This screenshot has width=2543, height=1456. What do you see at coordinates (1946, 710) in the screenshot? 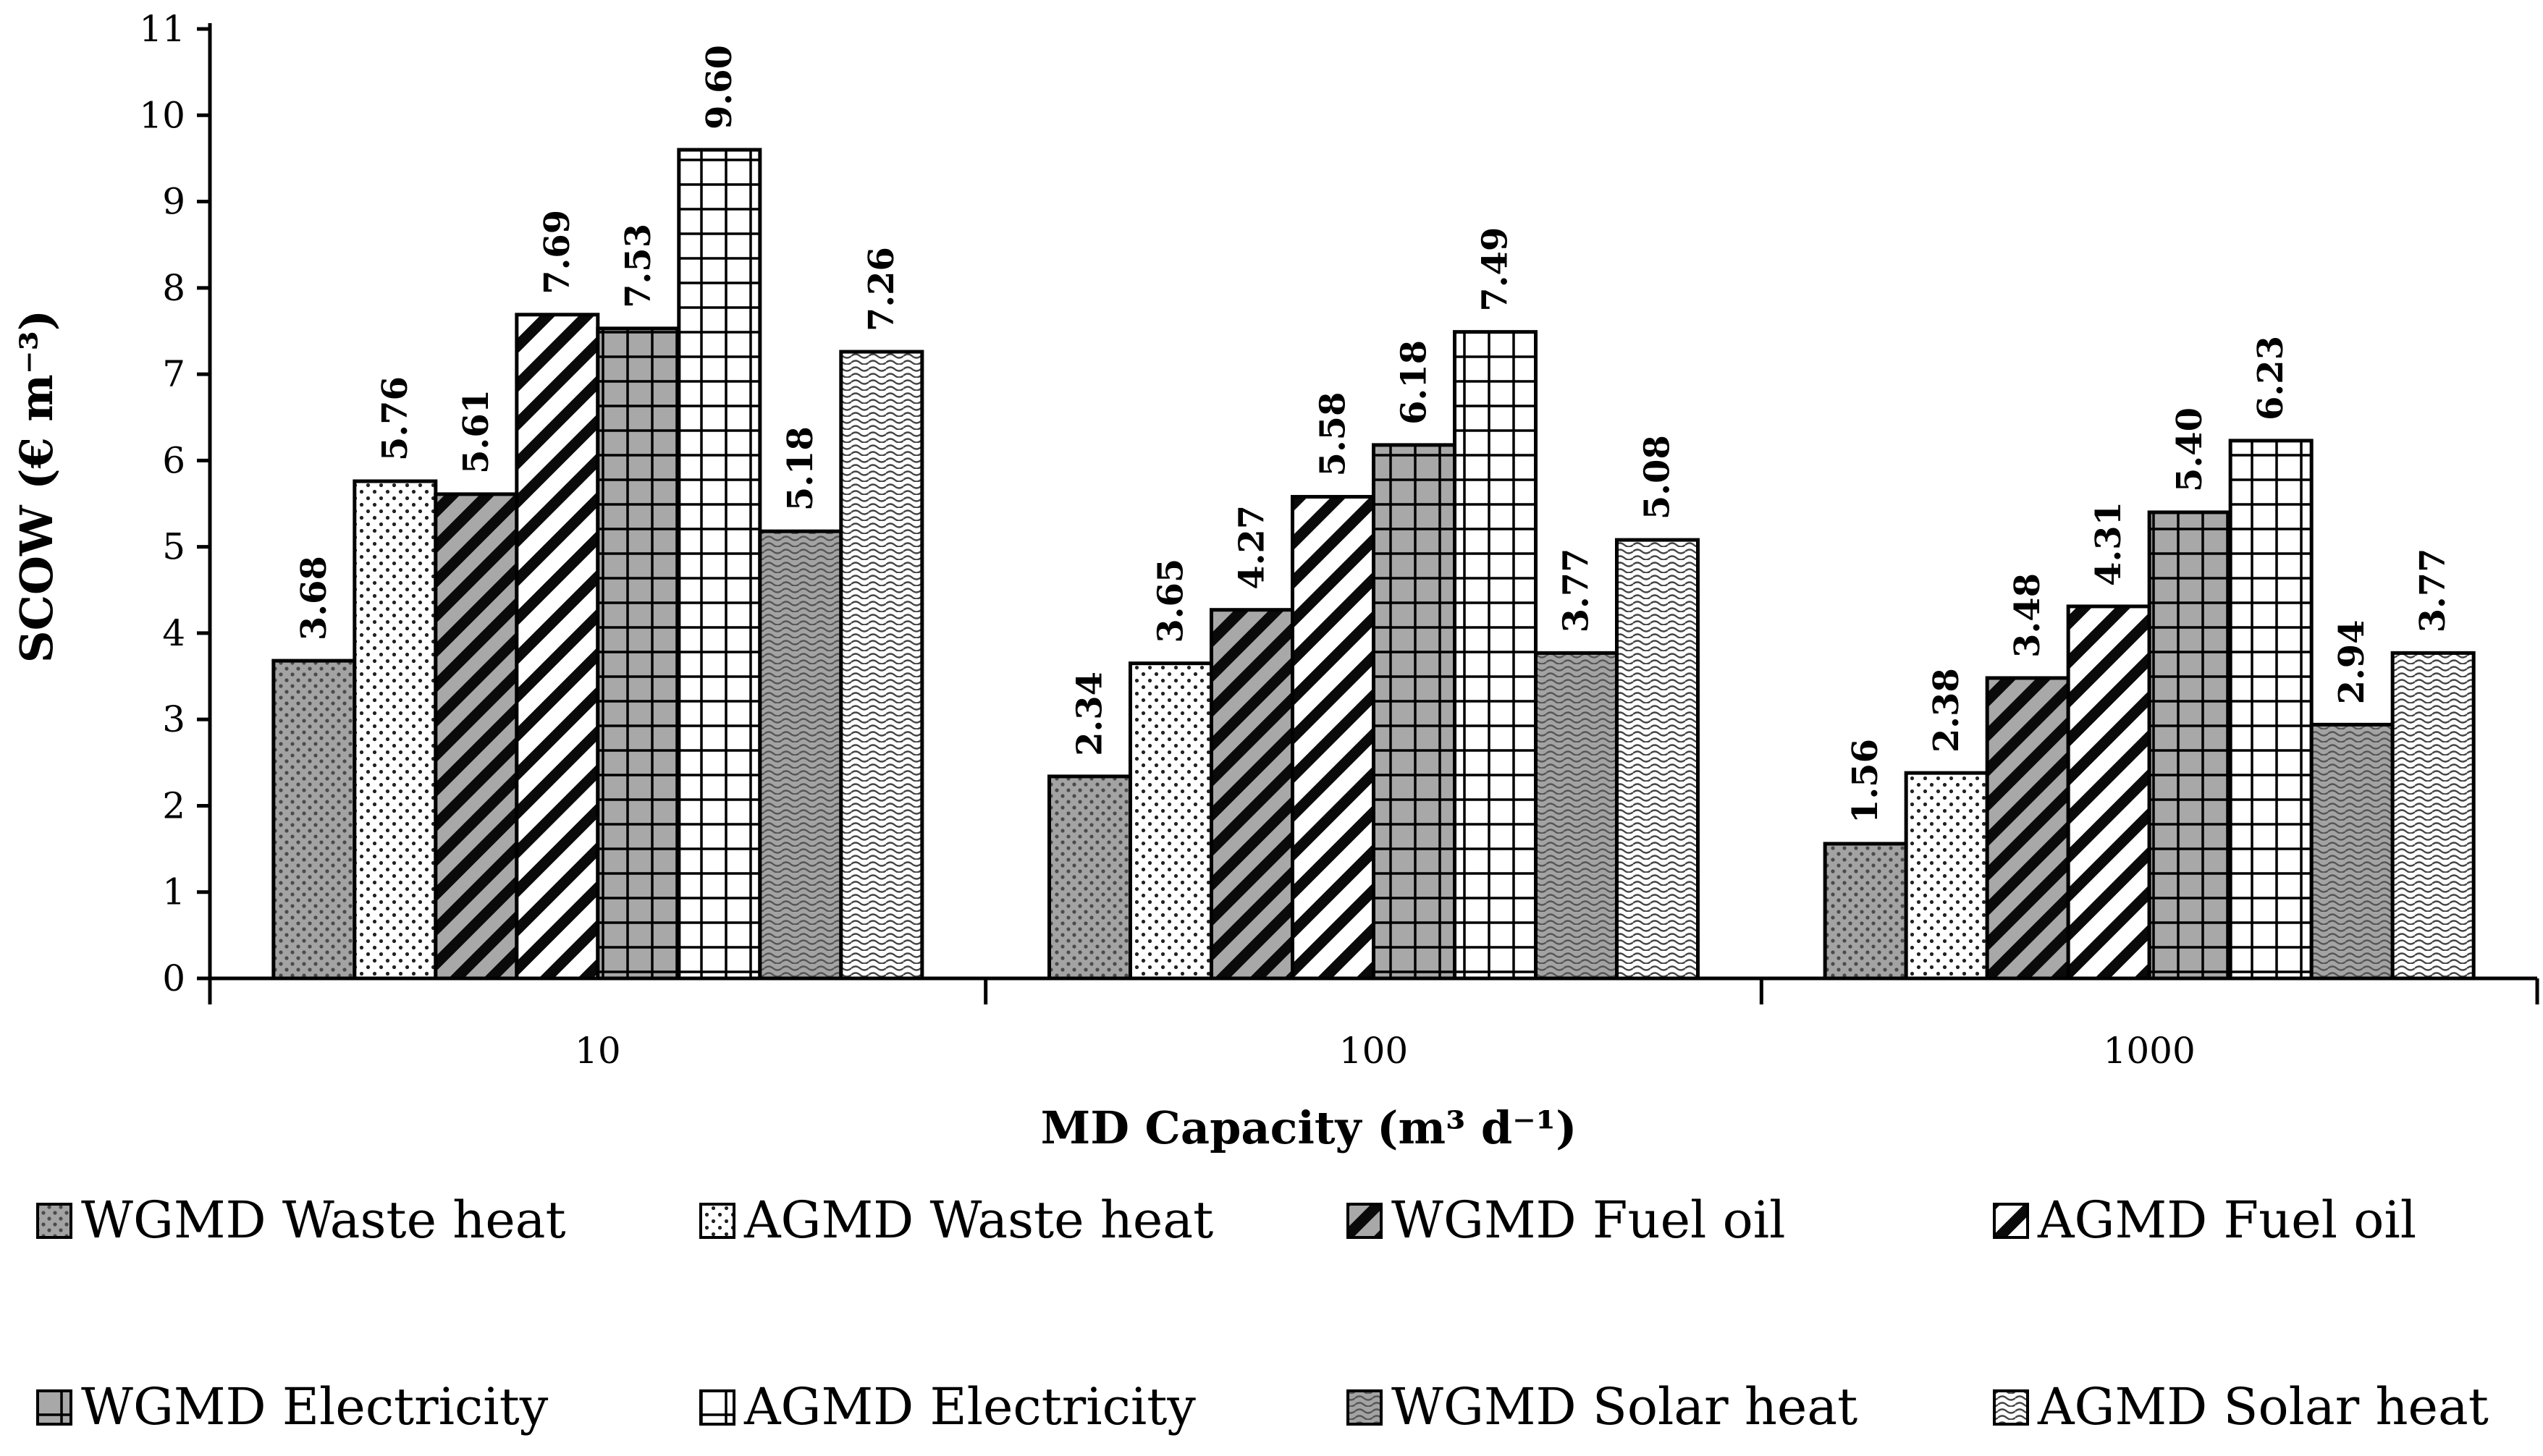
I see `data-label: 2.38` at bounding box center [1946, 710].